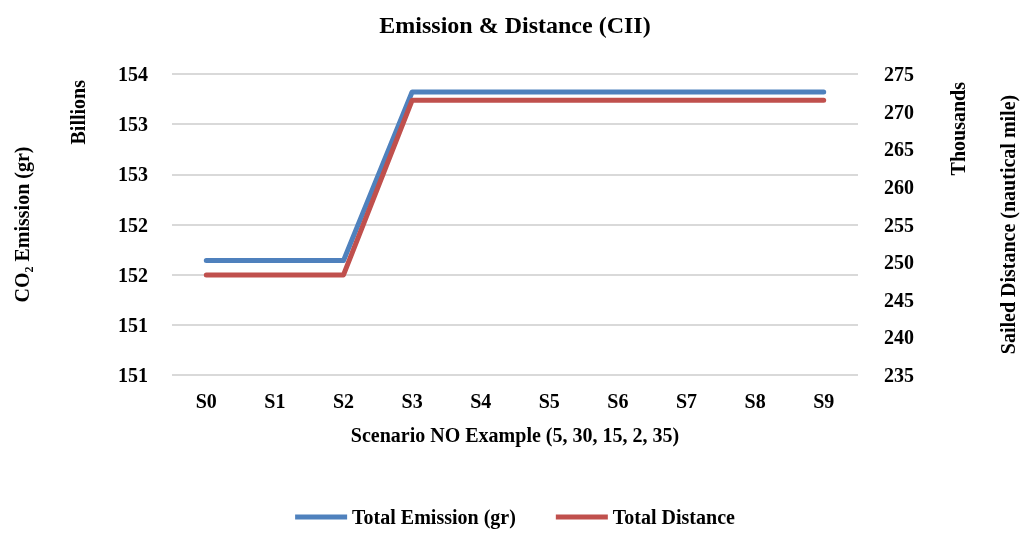 The width and height of the screenshot is (1030, 536). I want to click on y2-tick-label: 265, so click(899, 149).